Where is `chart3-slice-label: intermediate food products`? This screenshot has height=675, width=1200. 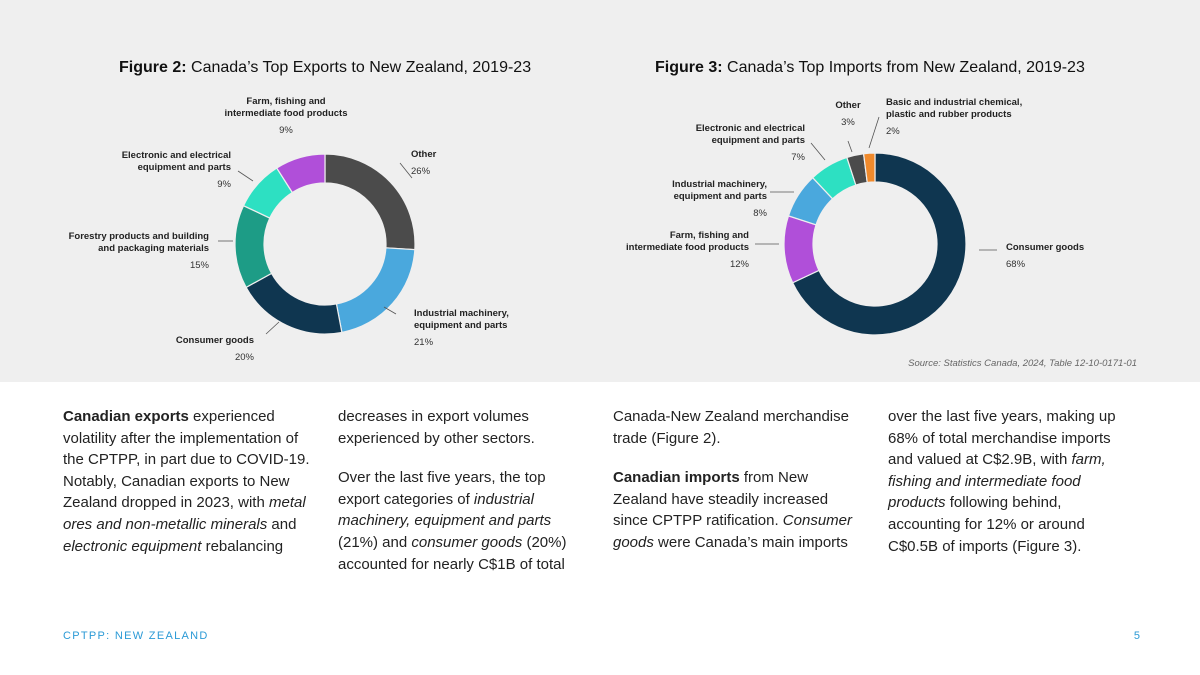
chart3-slice-label: intermediate food products is located at coordinates (687, 247).